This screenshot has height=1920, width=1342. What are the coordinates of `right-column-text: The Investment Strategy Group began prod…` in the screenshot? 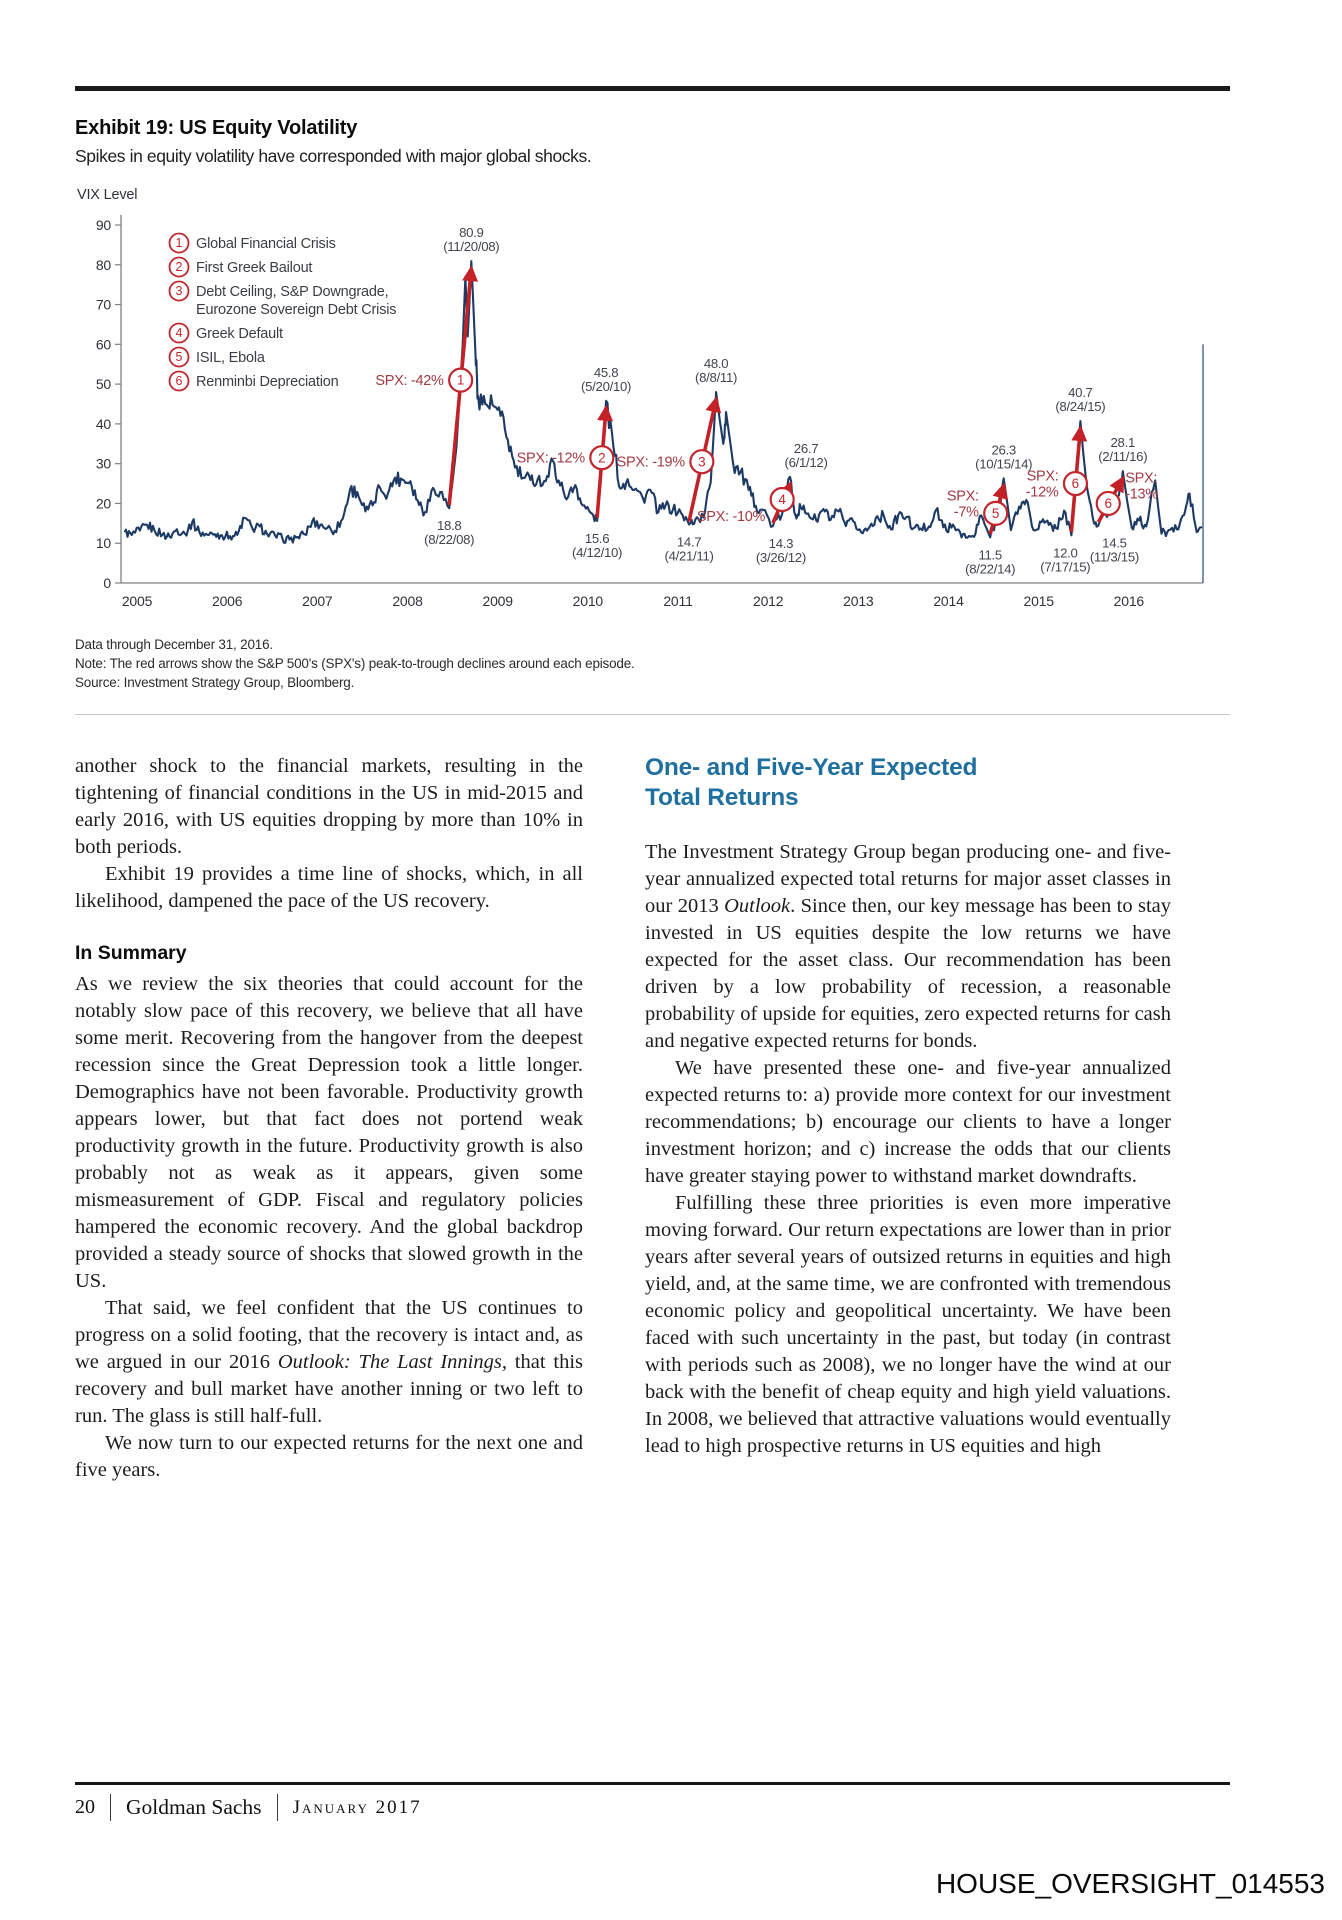 It's located at (908, 1149).